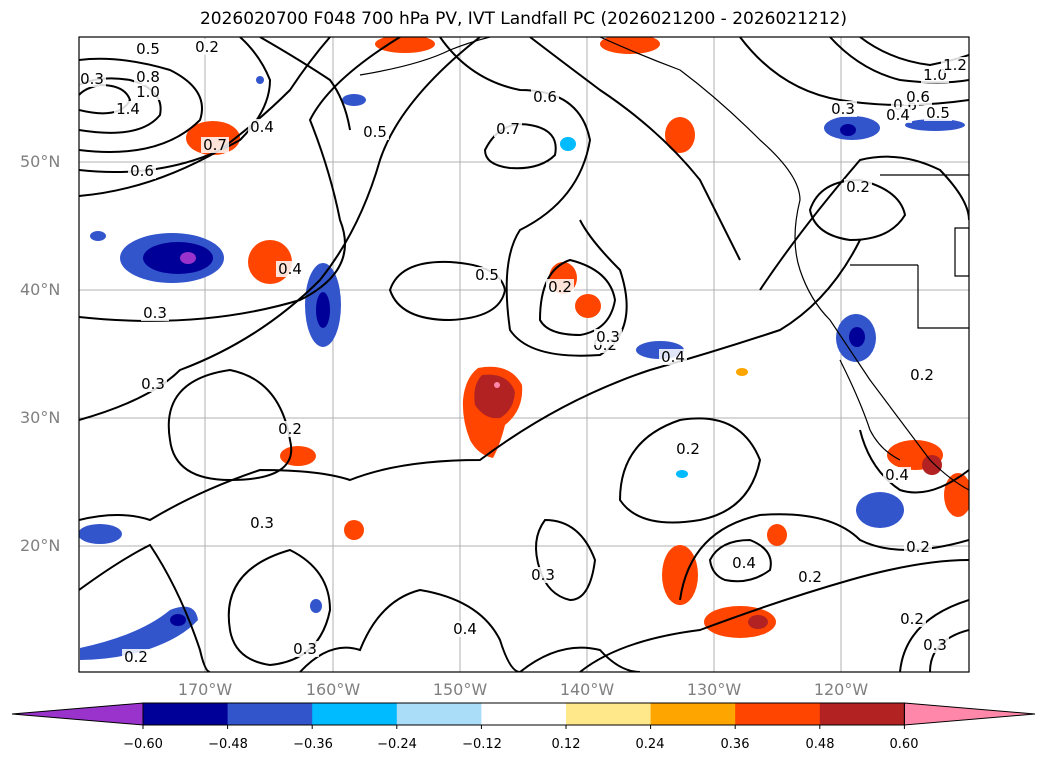  Describe the element at coordinates (148, 77) in the screenshot. I see `contour-label: 0.8` at that location.